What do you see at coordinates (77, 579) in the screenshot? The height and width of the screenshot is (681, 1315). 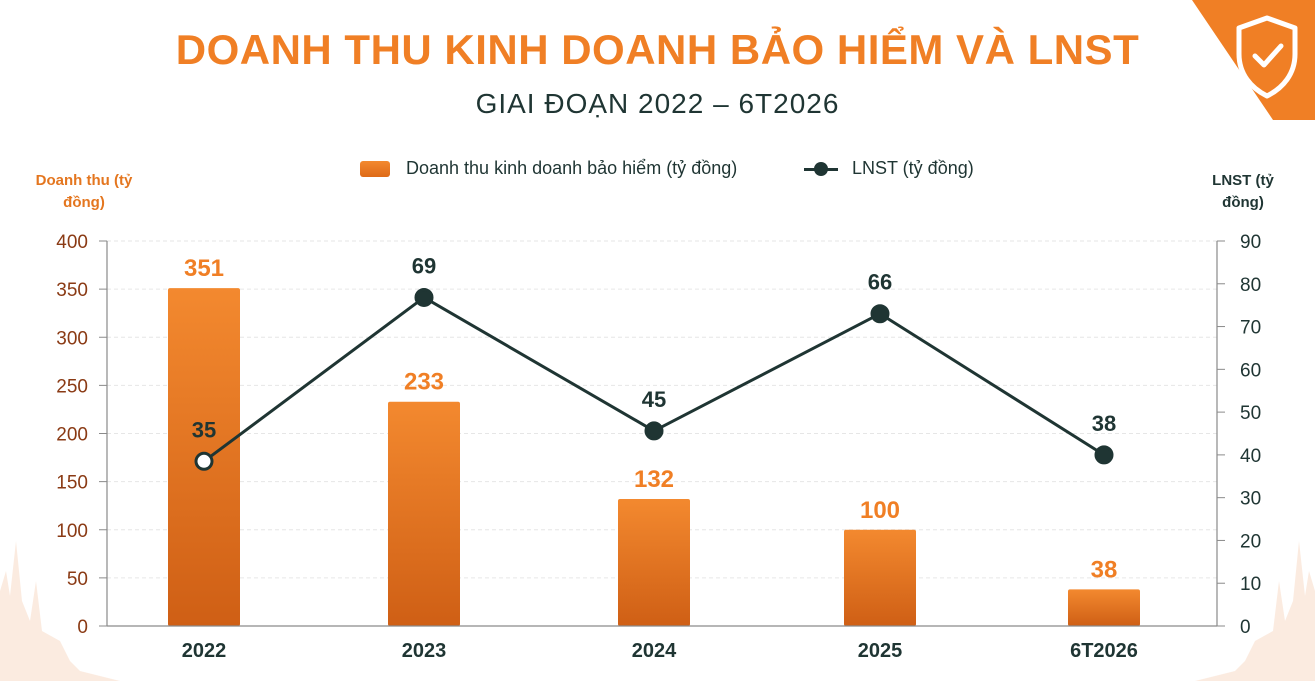 I see `left-tick-label: 50` at bounding box center [77, 579].